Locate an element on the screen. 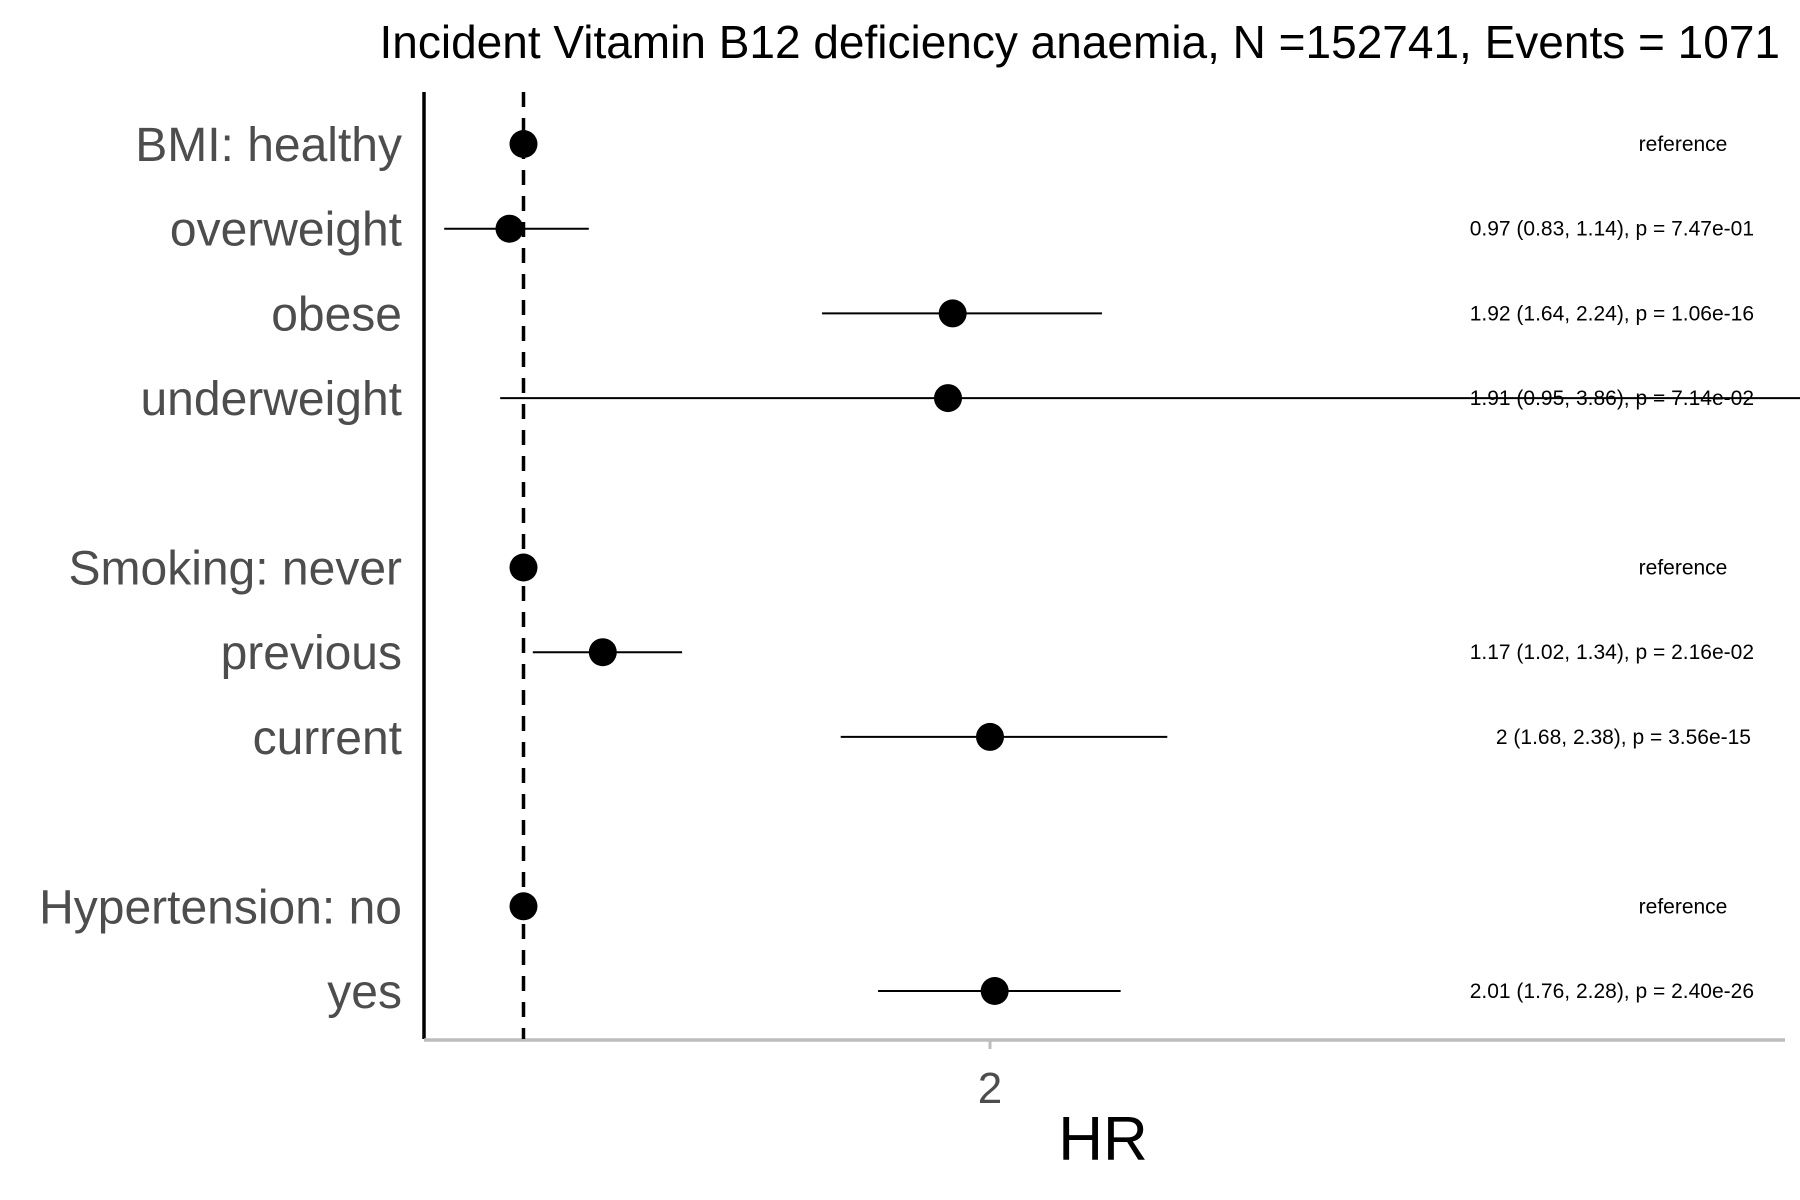  row-label-yes: yes is located at coordinates (364, 992).